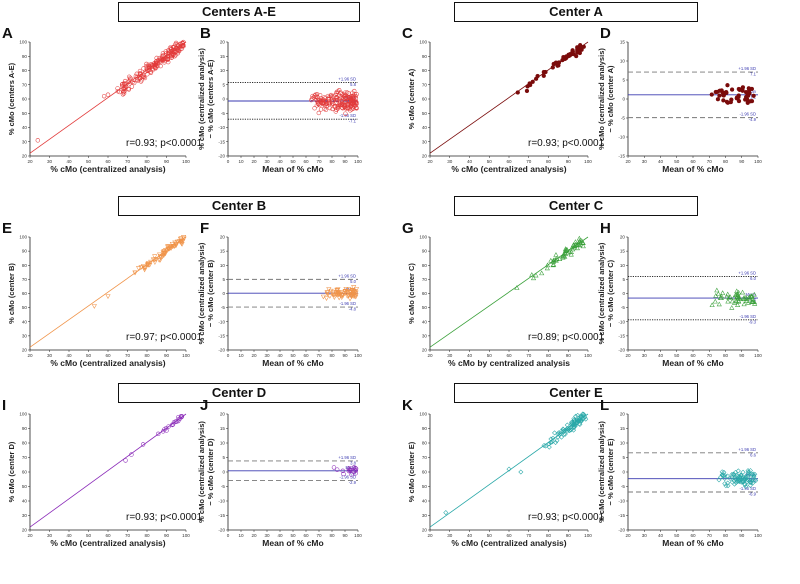 Image resolution: width=800 pixels, height=584 pixels. What do you see at coordinates (407, 405) in the screenshot?
I see `panel-label: K` at bounding box center [407, 405].